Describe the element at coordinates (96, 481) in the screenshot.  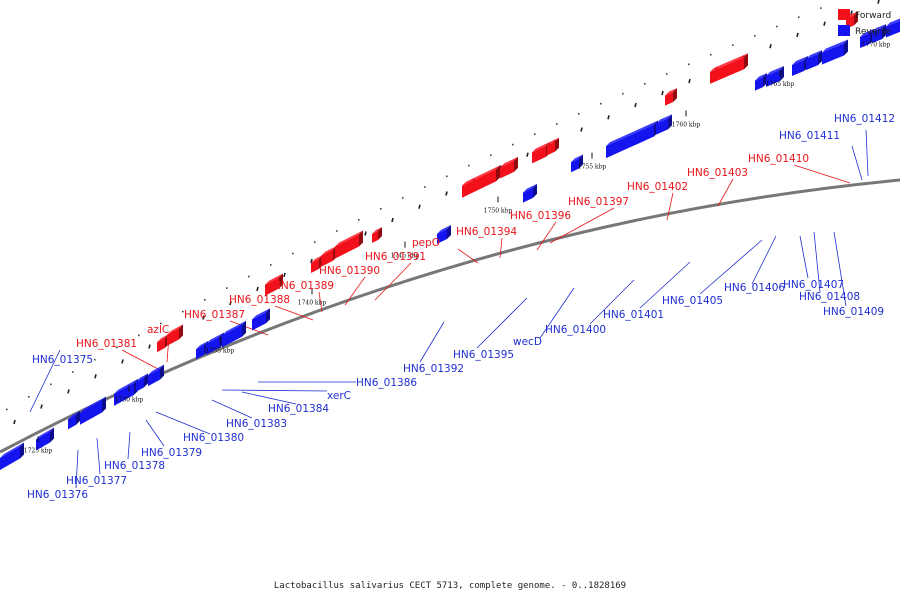
I see `gene-label-reverse: HN6_01377` at that location.